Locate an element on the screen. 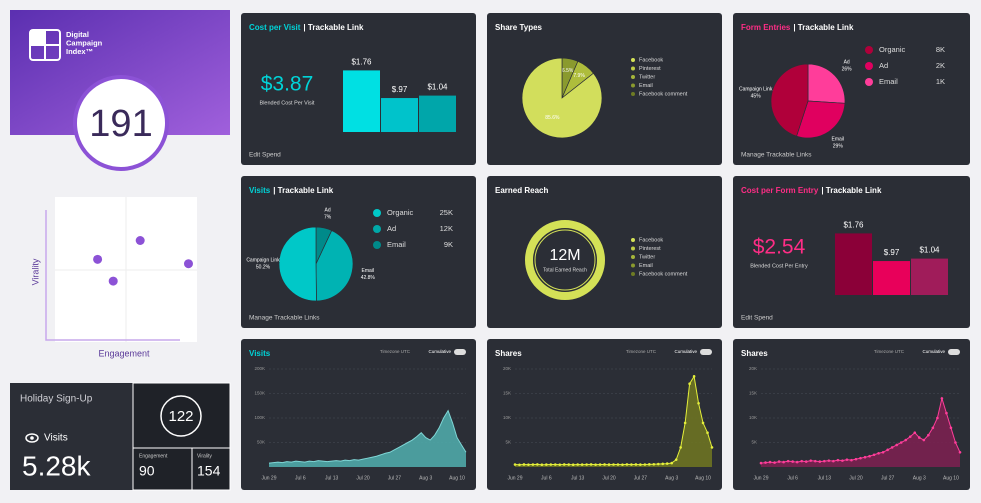  bar-label: $1.04 is located at coordinates (437, 87).